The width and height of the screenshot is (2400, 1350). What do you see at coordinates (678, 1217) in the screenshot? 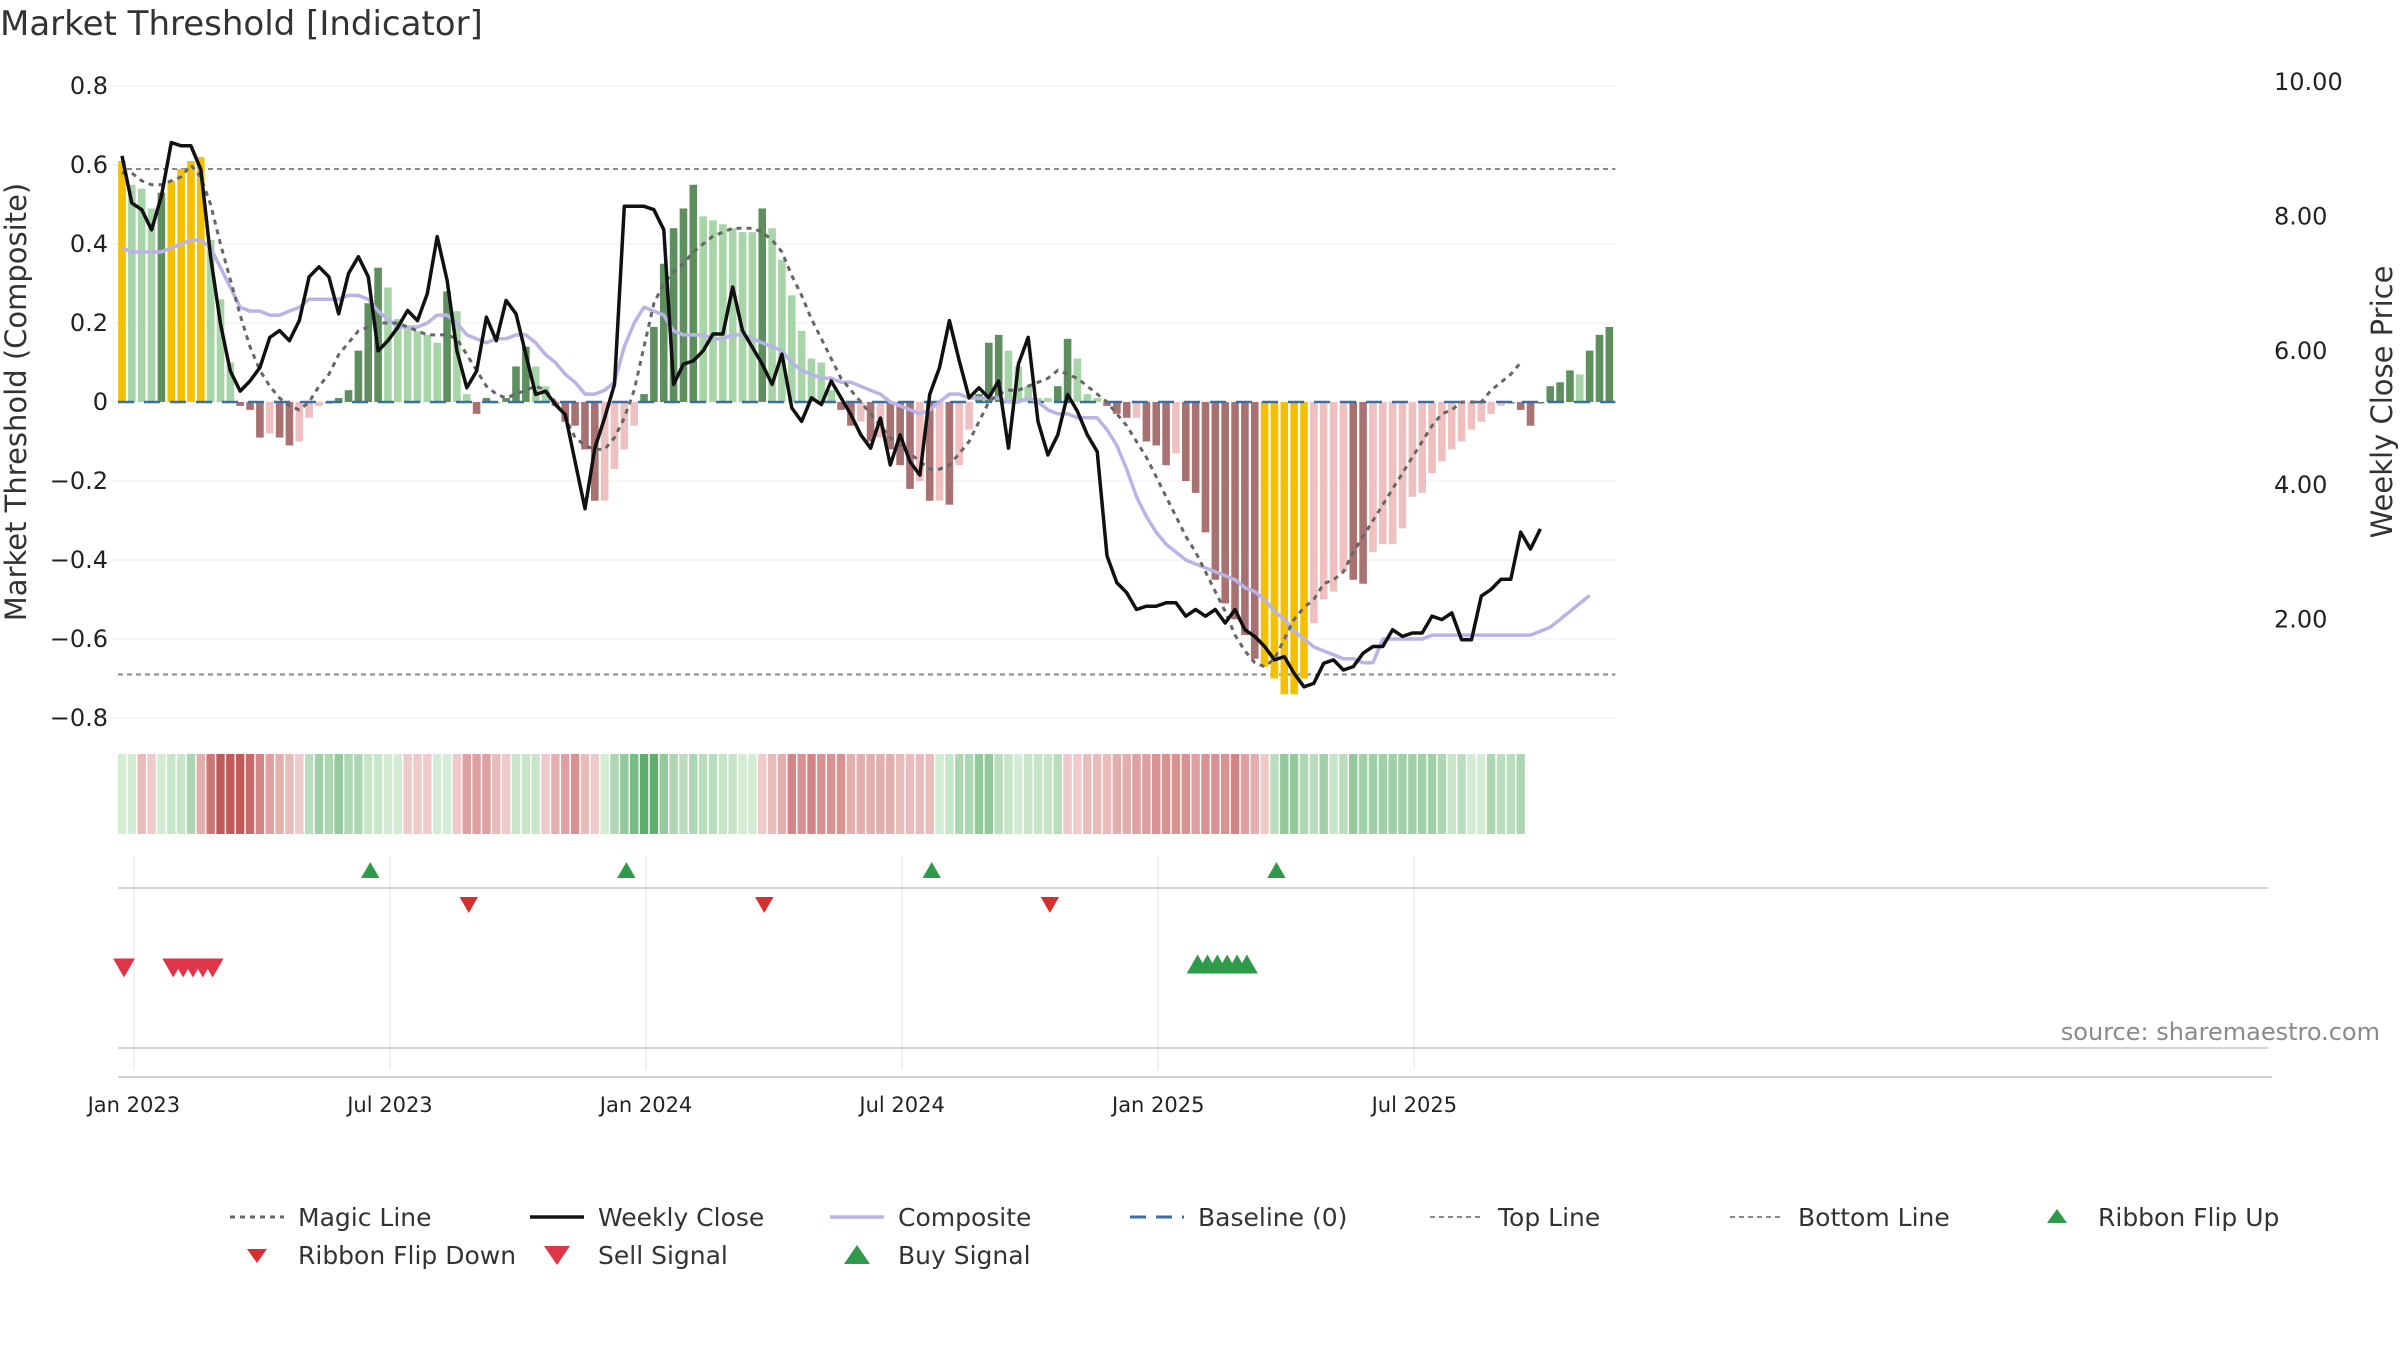
I see `legend-item-weekly-close: Weekly Close` at bounding box center [678, 1217].